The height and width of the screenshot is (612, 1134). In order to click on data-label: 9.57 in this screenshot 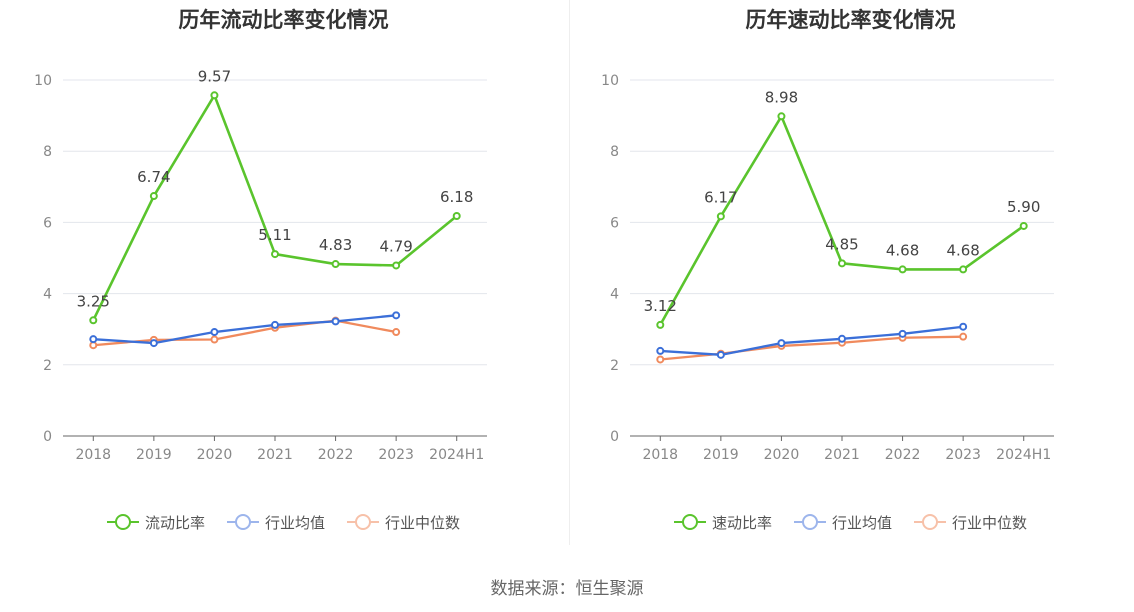, I will do `click(214, 76)`.